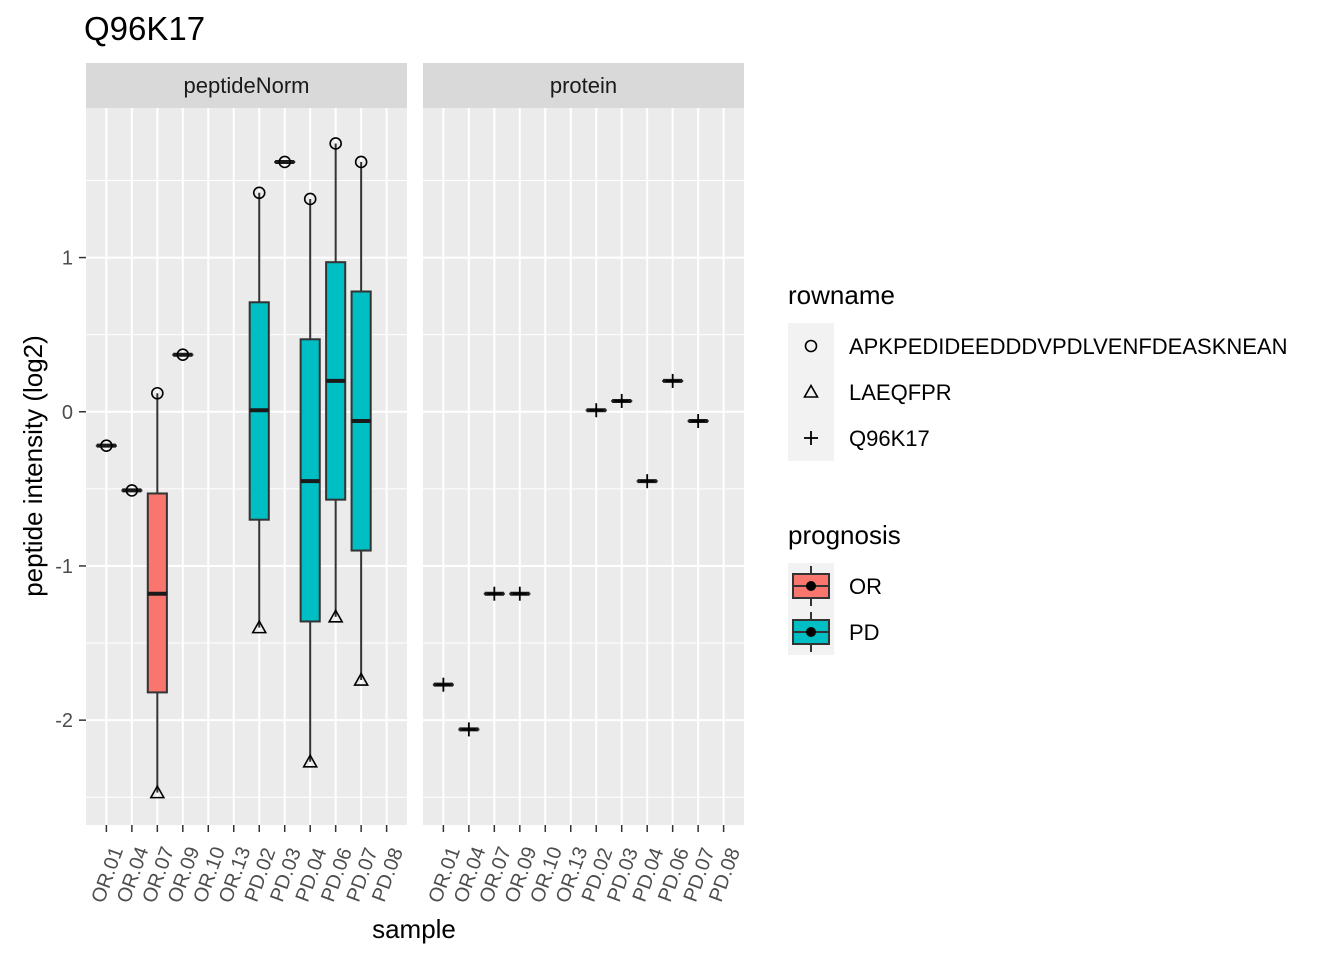  I want to click on facet-strip-label: protein, so click(583, 85).